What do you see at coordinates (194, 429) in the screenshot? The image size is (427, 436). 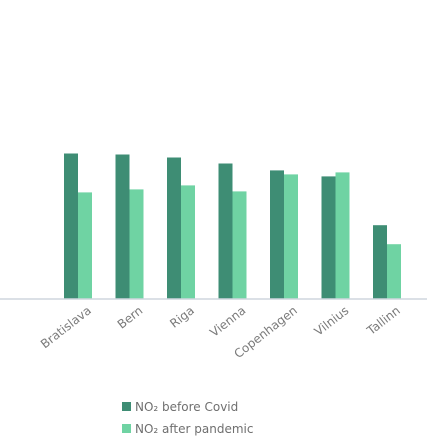 I see `legend-label-after-pandemic: NO₂ after pandemic` at bounding box center [194, 429].